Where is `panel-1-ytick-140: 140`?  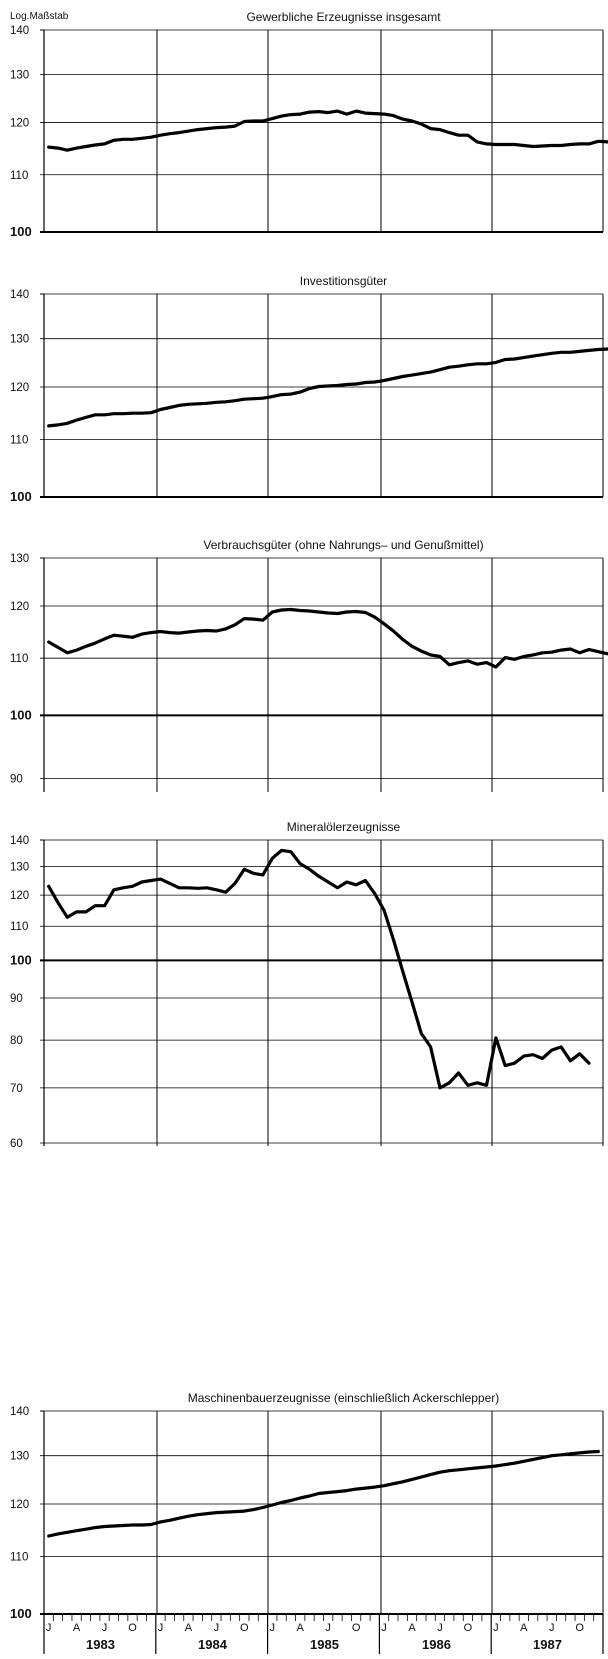
panel-1-ytick-140: 140 is located at coordinates (19, 31).